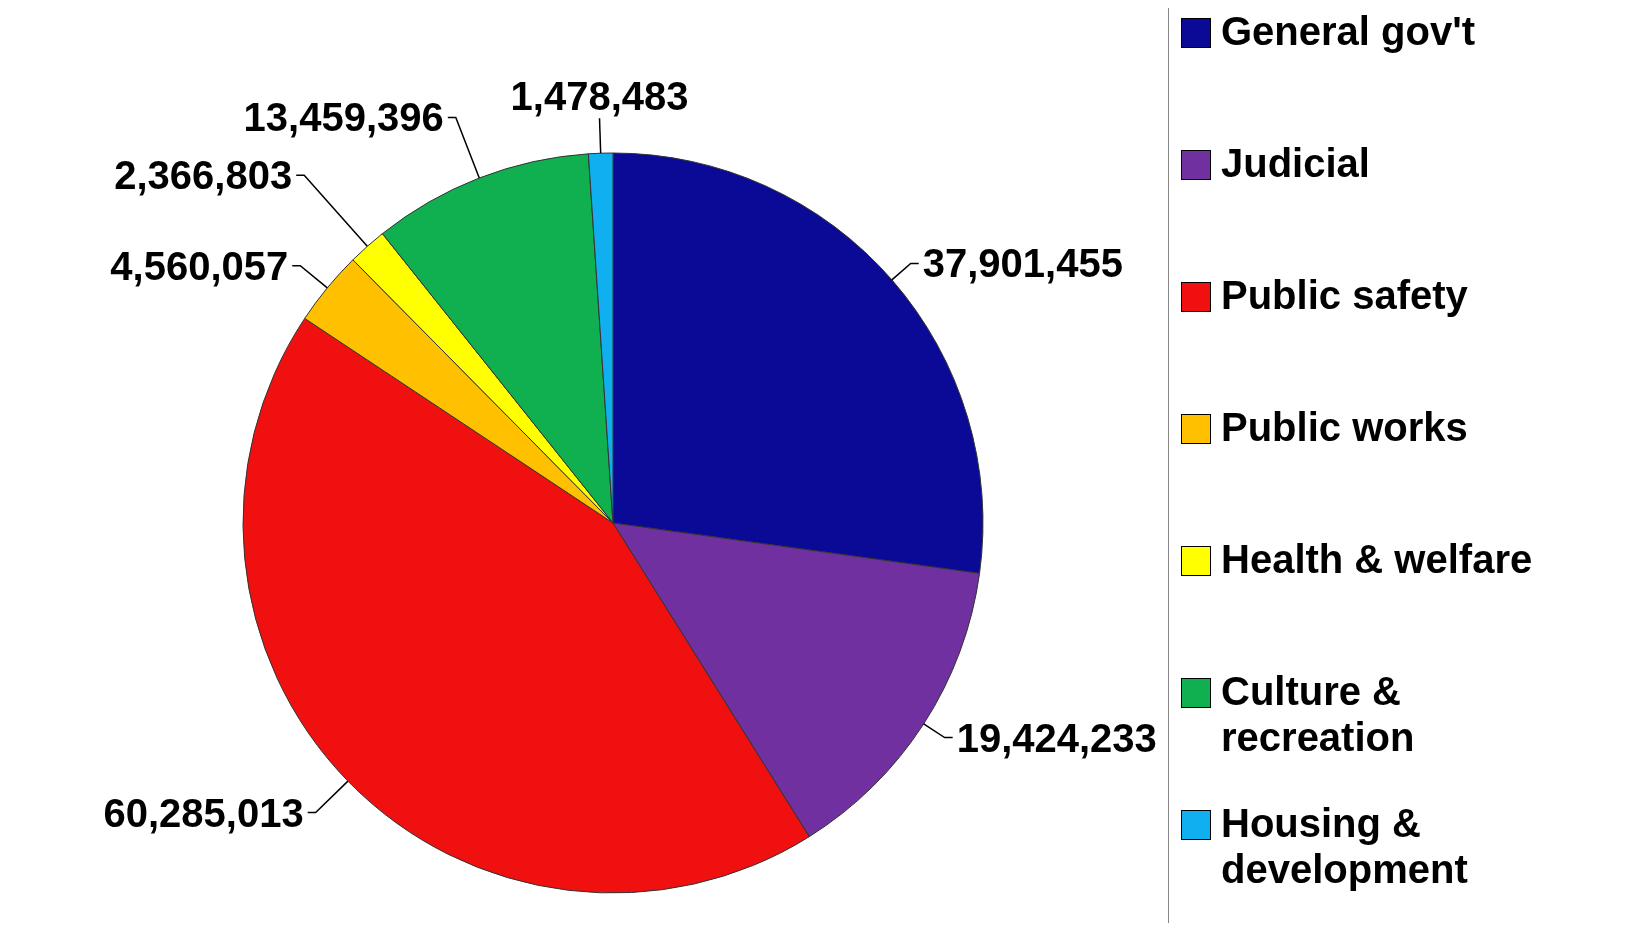 The height and width of the screenshot is (931, 1637). I want to click on data-label: 37,901,455, so click(1022, 263).